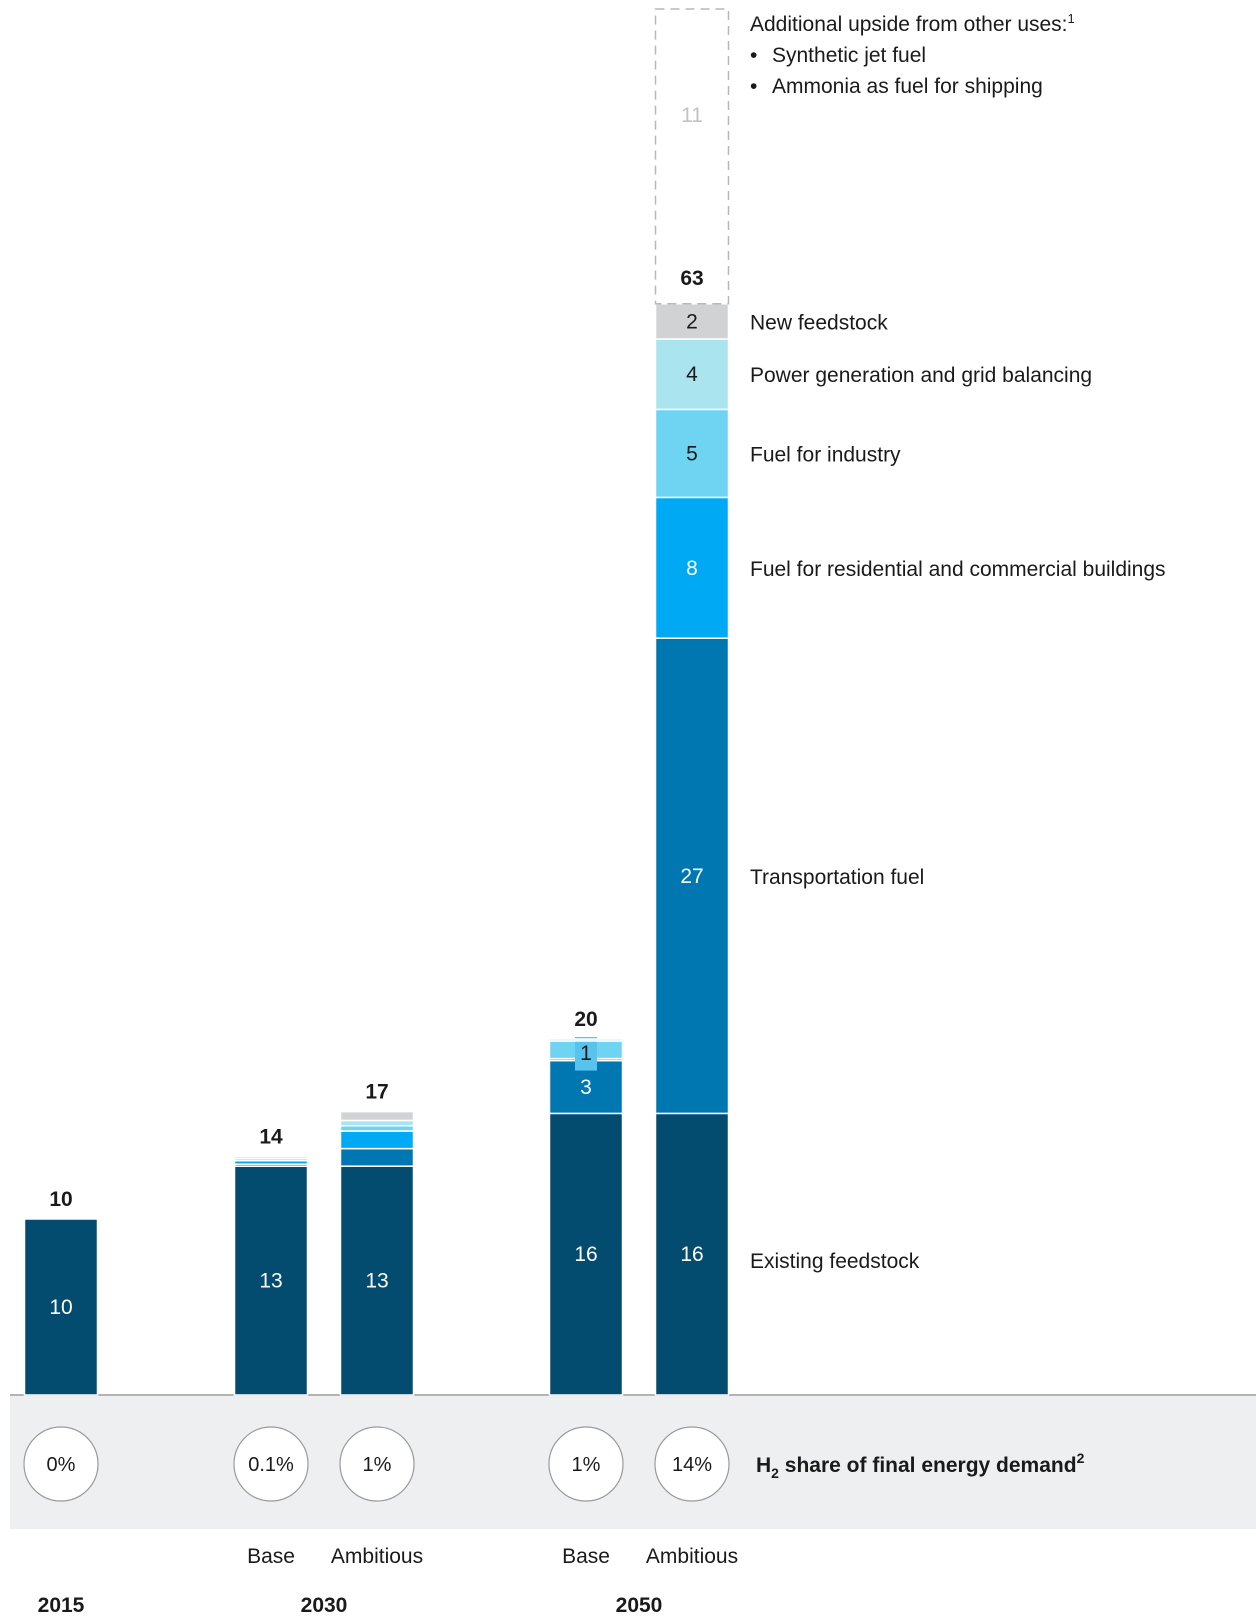  What do you see at coordinates (825, 454) in the screenshot?
I see `legend-entry-industry-fuel: Fuel for industry` at bounding box center [825, 454].